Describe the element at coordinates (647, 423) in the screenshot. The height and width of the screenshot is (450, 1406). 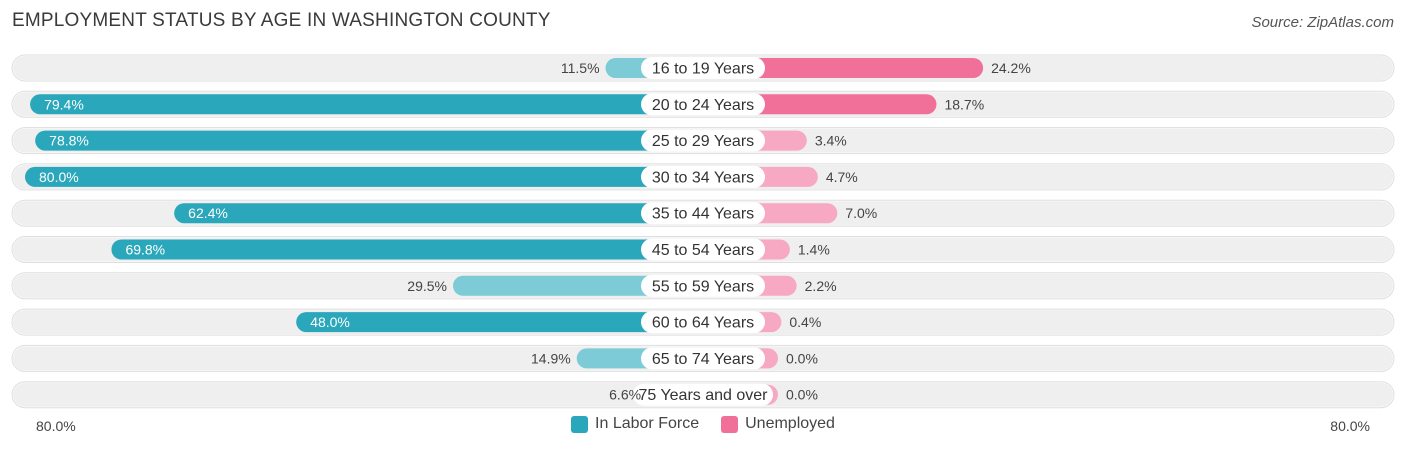
I see `legend-label-labor-force: In Labor Force` at that location.